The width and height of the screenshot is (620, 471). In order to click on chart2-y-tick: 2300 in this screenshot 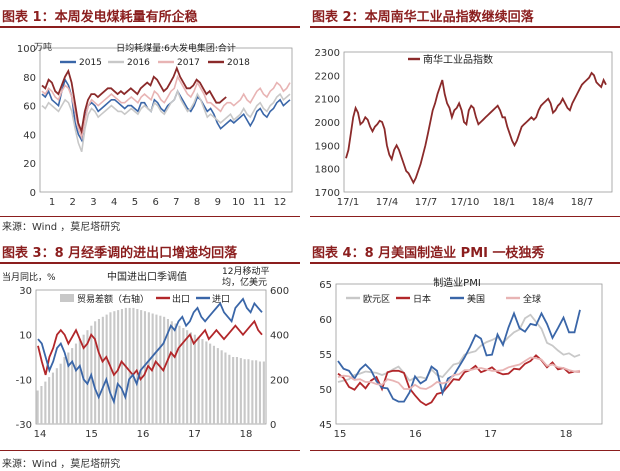, I will do `click(327, 53)`.